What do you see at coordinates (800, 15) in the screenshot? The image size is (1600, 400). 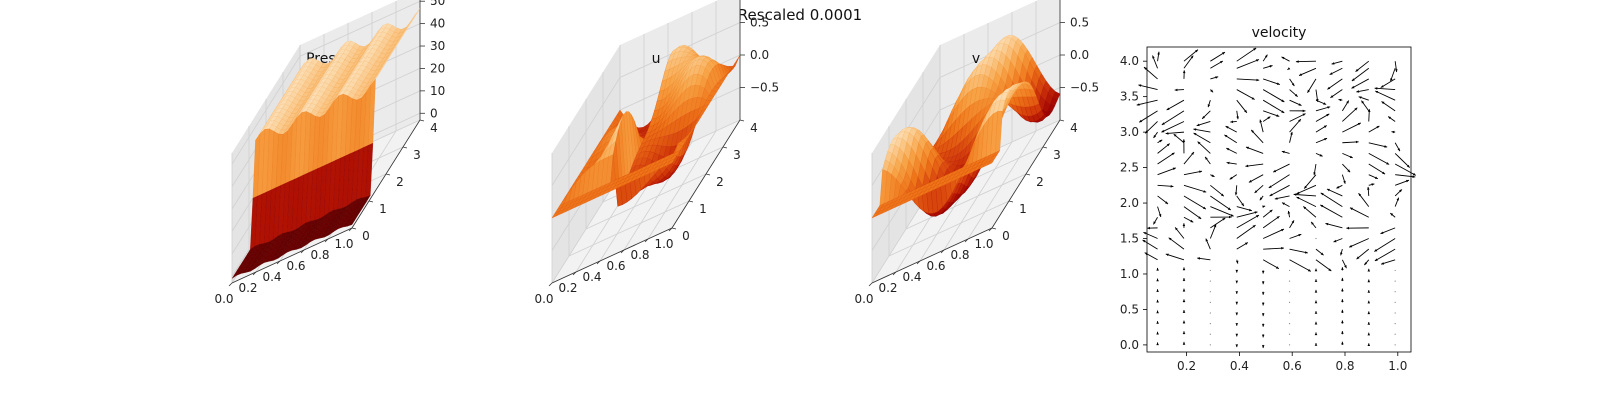 I see `figure-suptitle: Rescaled 0.0001` at bounding box center [800, 15].